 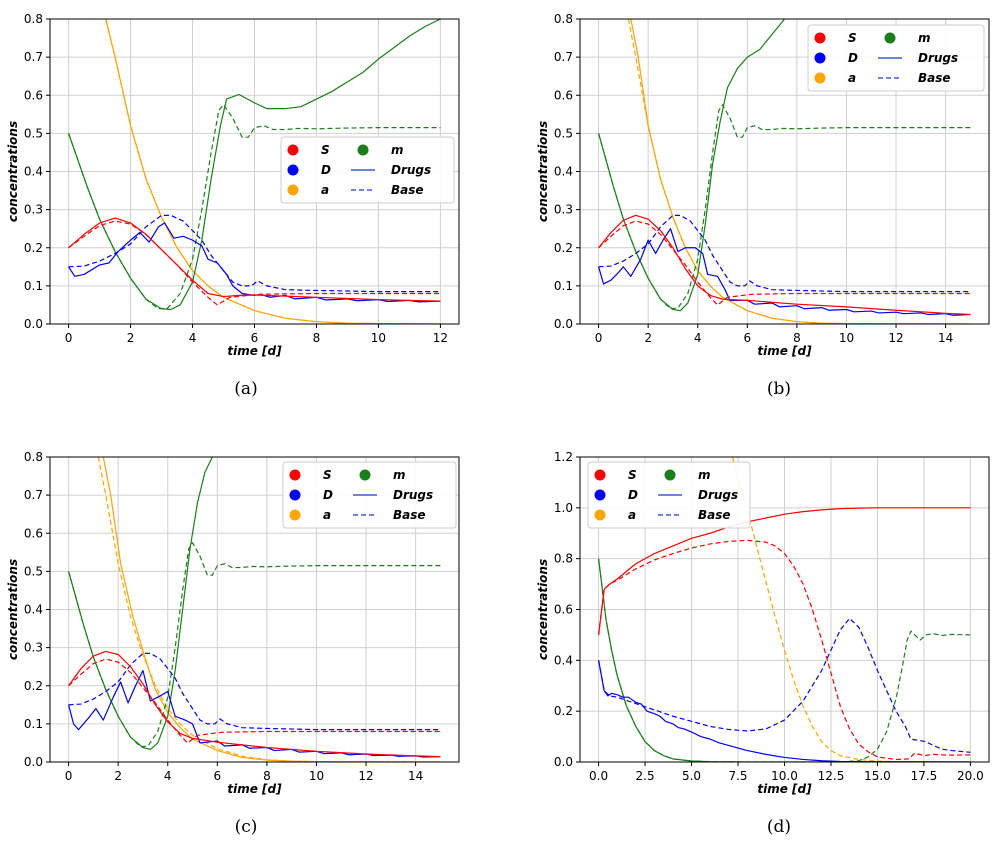 What do you see at coordinates (325, 190) in the screenshot?
I see `legend-label-a: a` at bounding box center [325, 190].